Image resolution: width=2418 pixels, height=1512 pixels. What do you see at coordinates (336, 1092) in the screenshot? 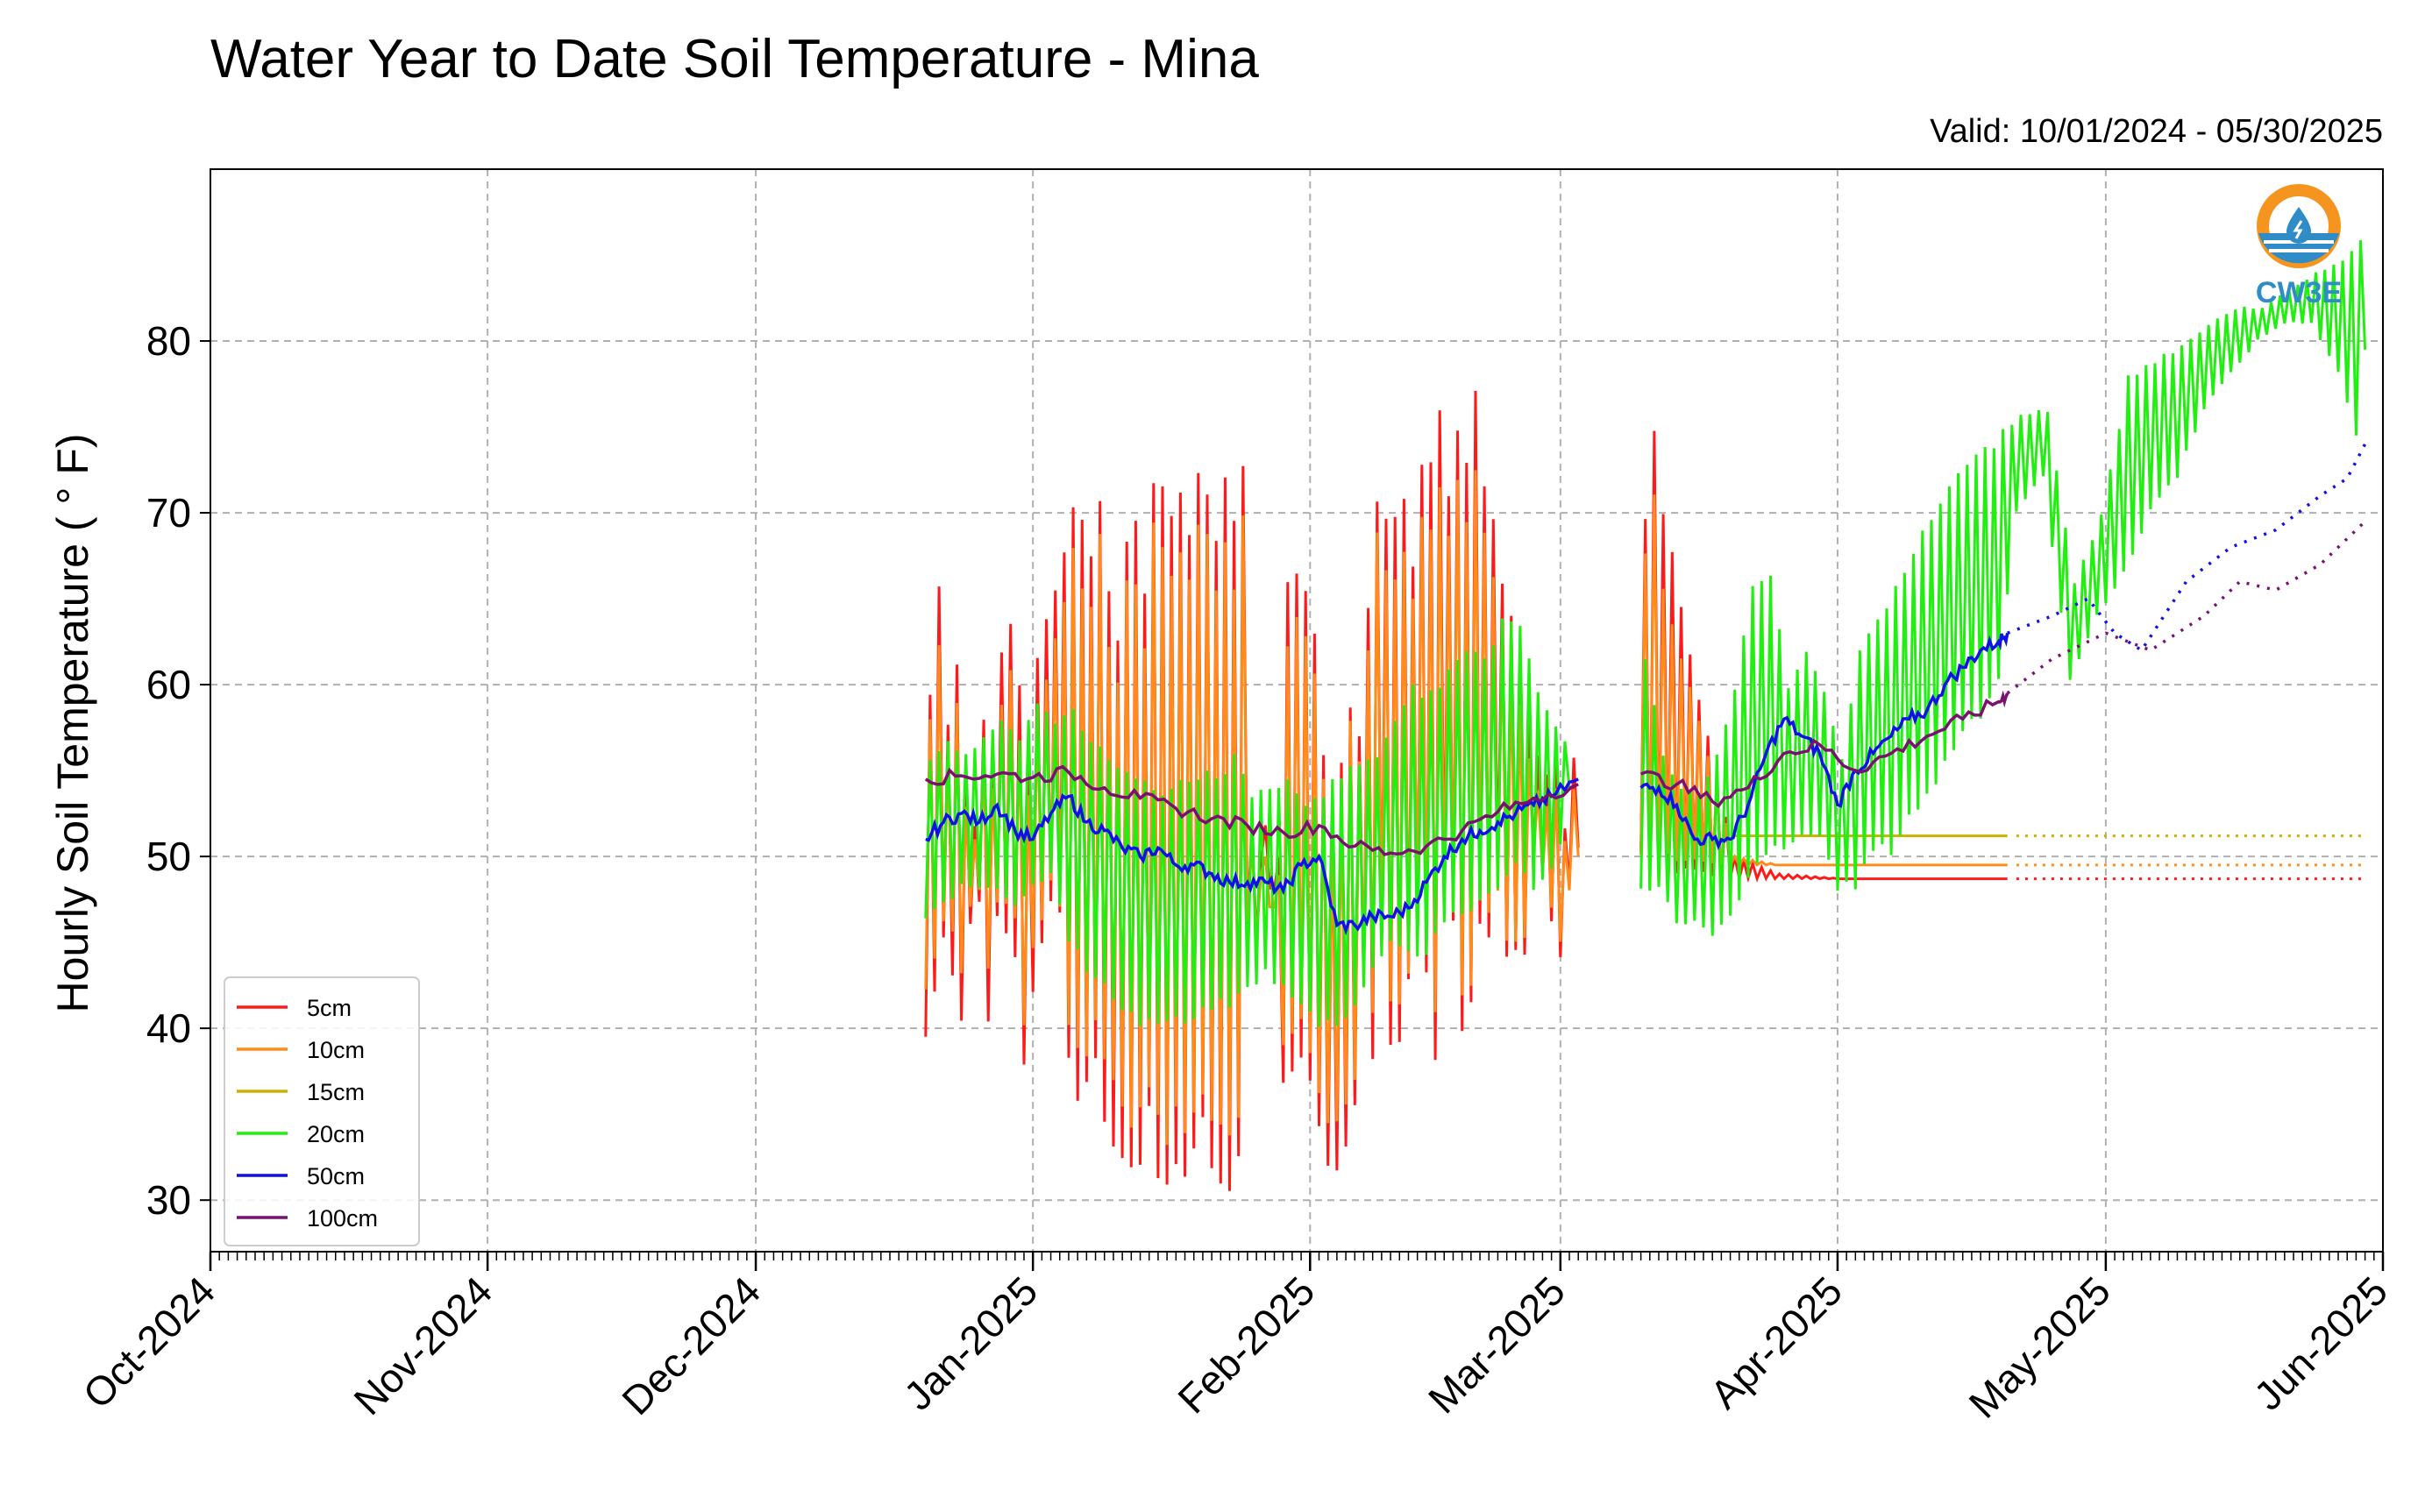
I see `legend-label: 15cm` at bounding box center [336, 1092].